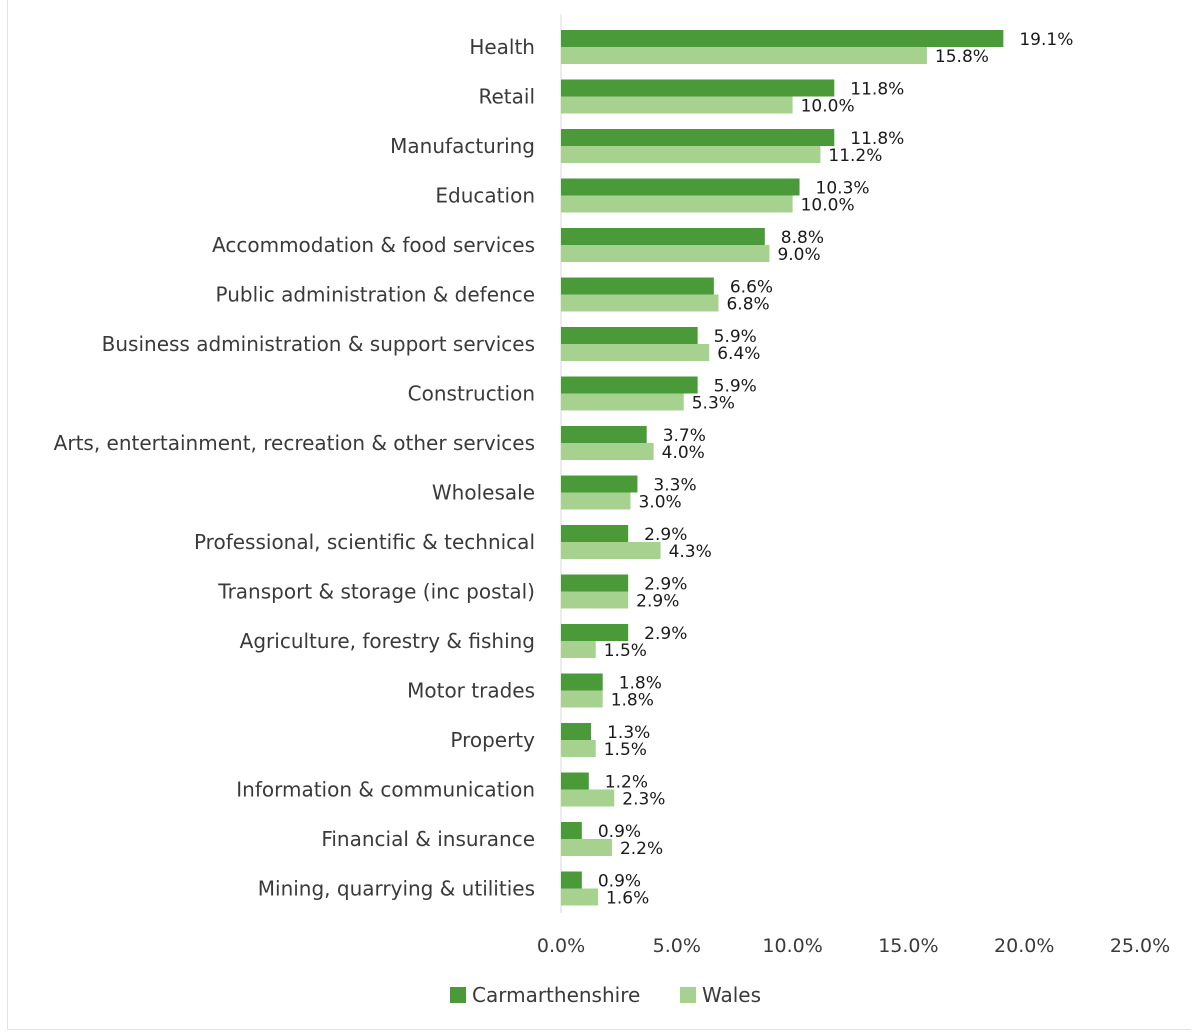 This screenshot has height=1035, width=1194. I want to click on category-label: Information & communication, so click(385, 790).